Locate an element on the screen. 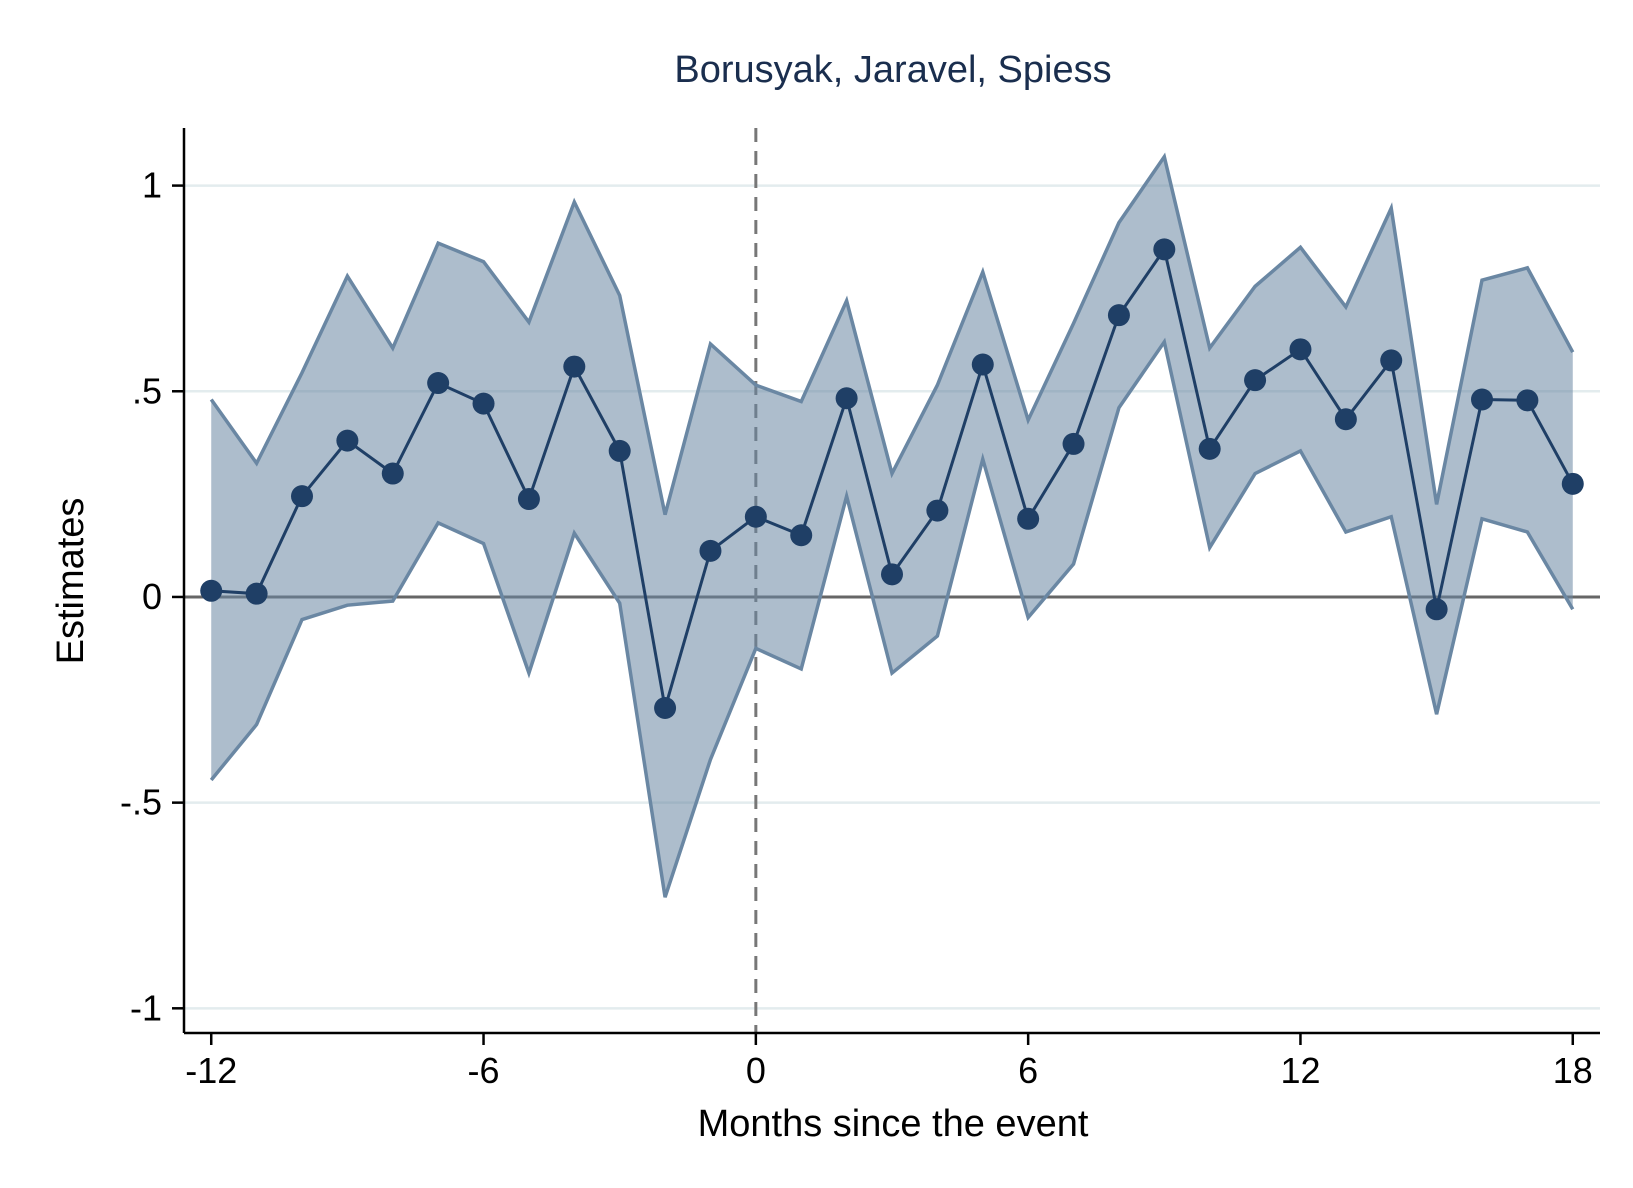 The width and height of the screenshot is (1633, 1188). x-tick-label: 12 is located at coordinates (1300, 1070).